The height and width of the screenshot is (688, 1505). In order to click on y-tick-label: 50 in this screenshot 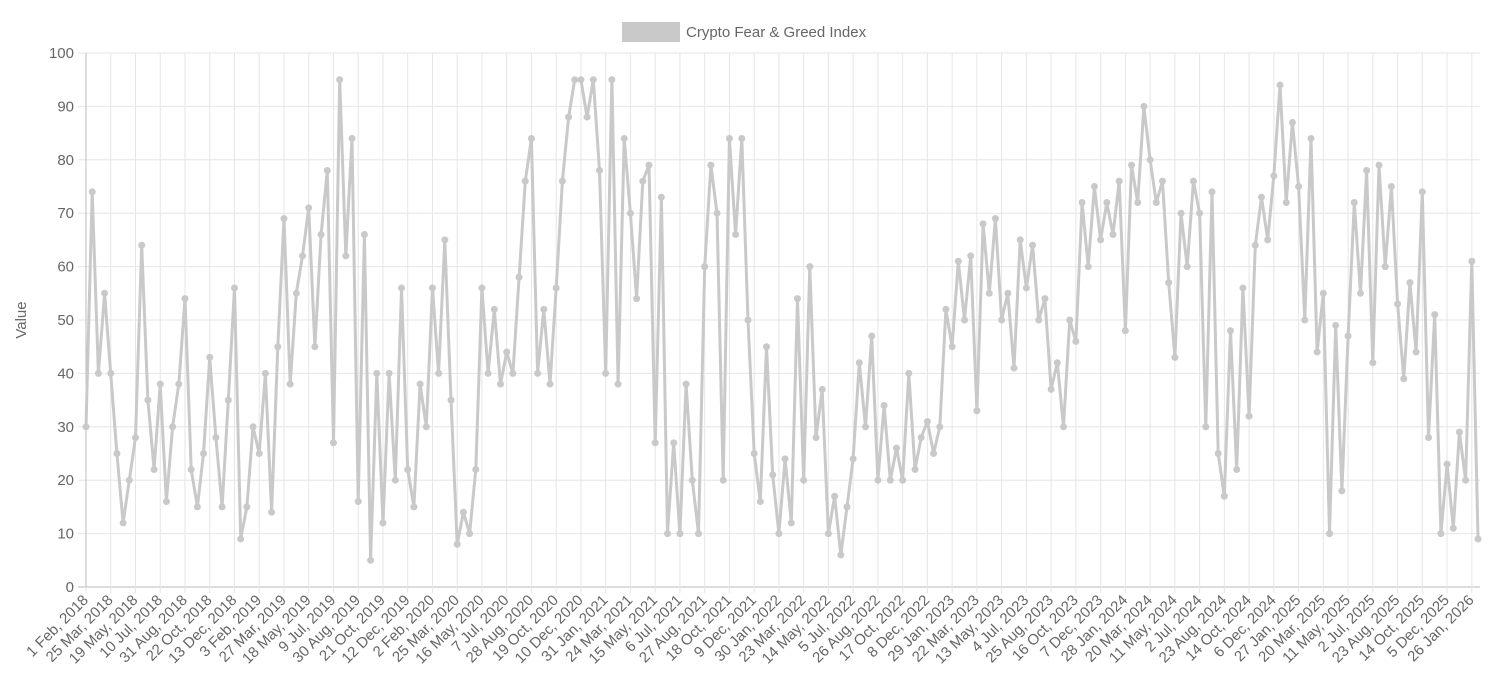, I will do `click(65, 320)`.